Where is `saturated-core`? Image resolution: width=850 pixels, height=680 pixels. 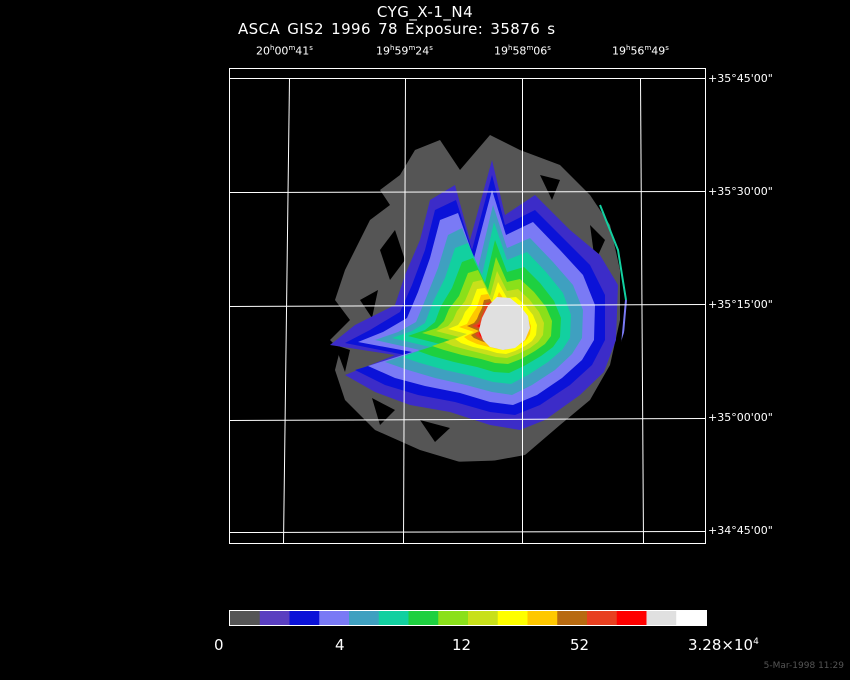
saturated-core is located at coordinates (504, 323).